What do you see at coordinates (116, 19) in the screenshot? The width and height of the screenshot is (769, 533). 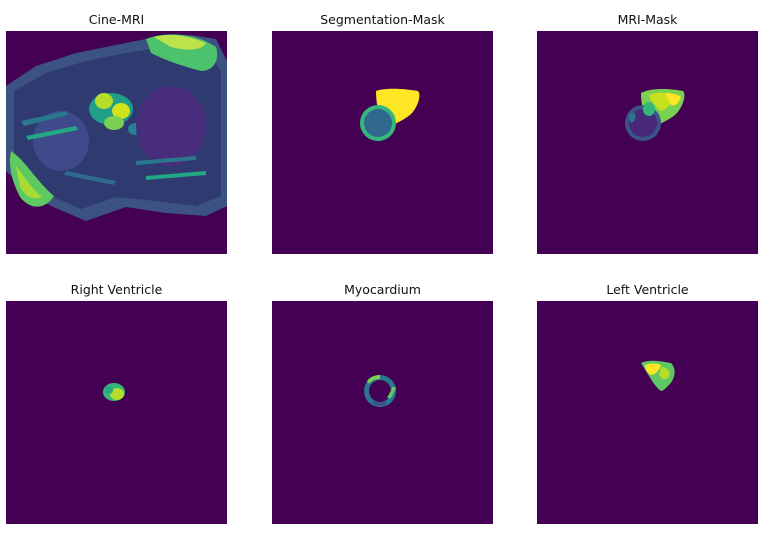 I see `panel-title: Cine-MRI` at bounding box center [116, 19].